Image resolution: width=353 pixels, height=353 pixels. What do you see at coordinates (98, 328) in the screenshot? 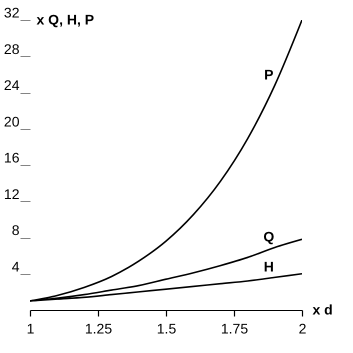
I see `x-tick-label: 1.25` at bounding box center [98, 328].